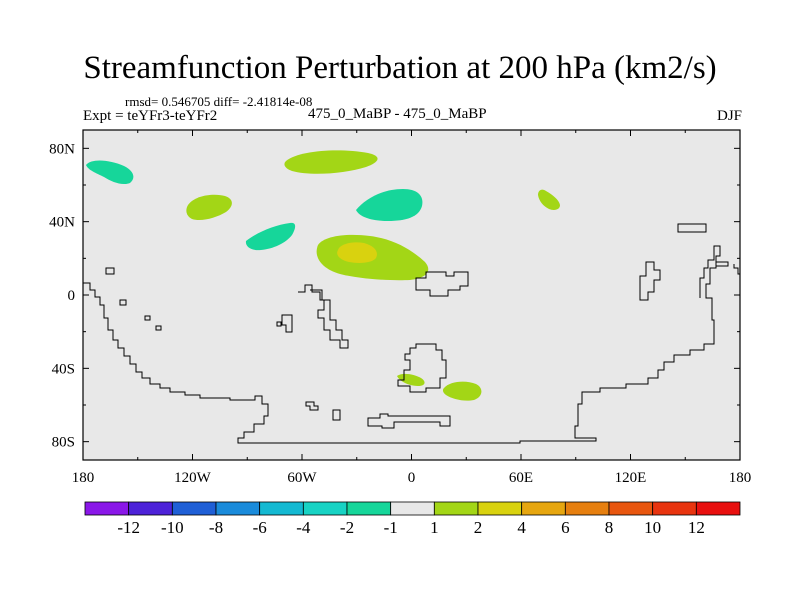 The width and height of the screenshot is (800, 600). What do you see at coordinates (331, 162) in the screenshot?
I see `anomaly-north-atlantic-positive` at bounding box center [331, 162].